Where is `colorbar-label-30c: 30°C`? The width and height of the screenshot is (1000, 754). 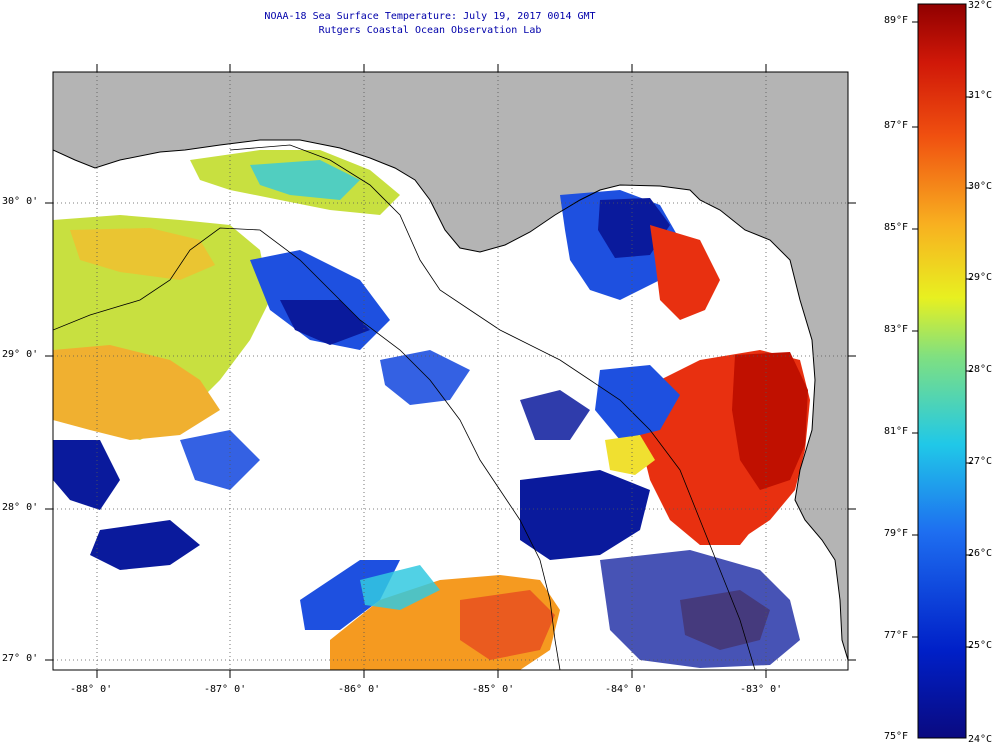 colorbar-label-30c: 30°C is located at coordinates (980, 186).